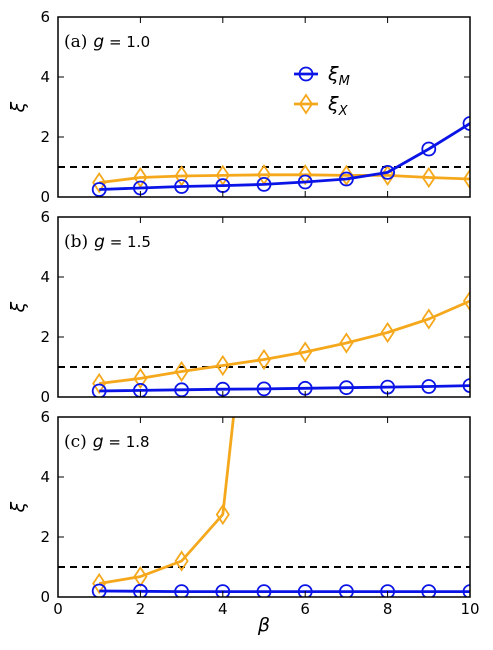  What do you see at coordinates (141, 609) in the screenshot?
I see `x-tick-label: 2` at bounding box center [141, 609].